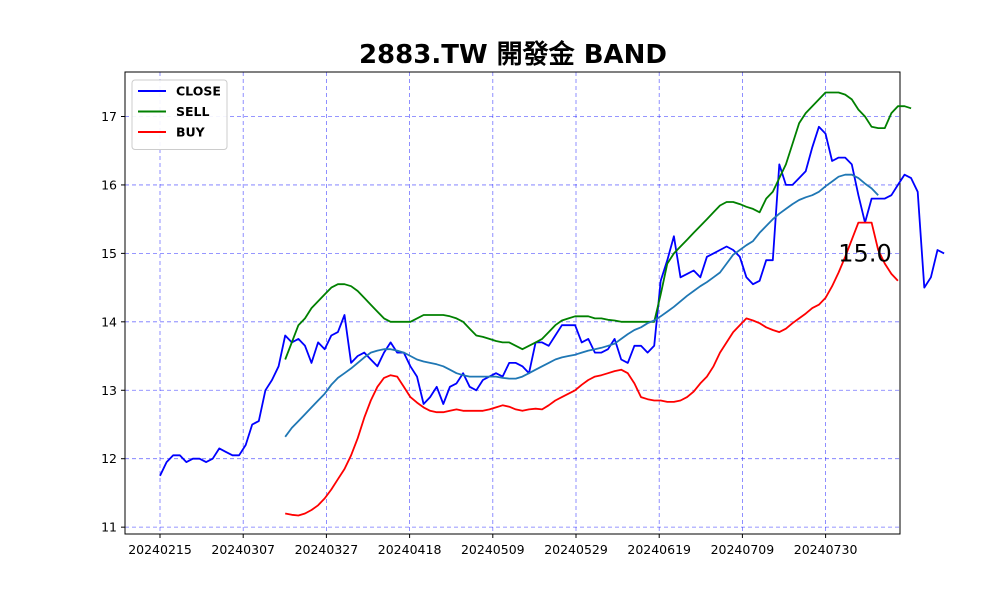 This screenshot has width=1000, height=600. What do you see at coordinates (109, 184) in the screenshot?
I see `y-tick-label: 16` at bounding box center [109, 184].